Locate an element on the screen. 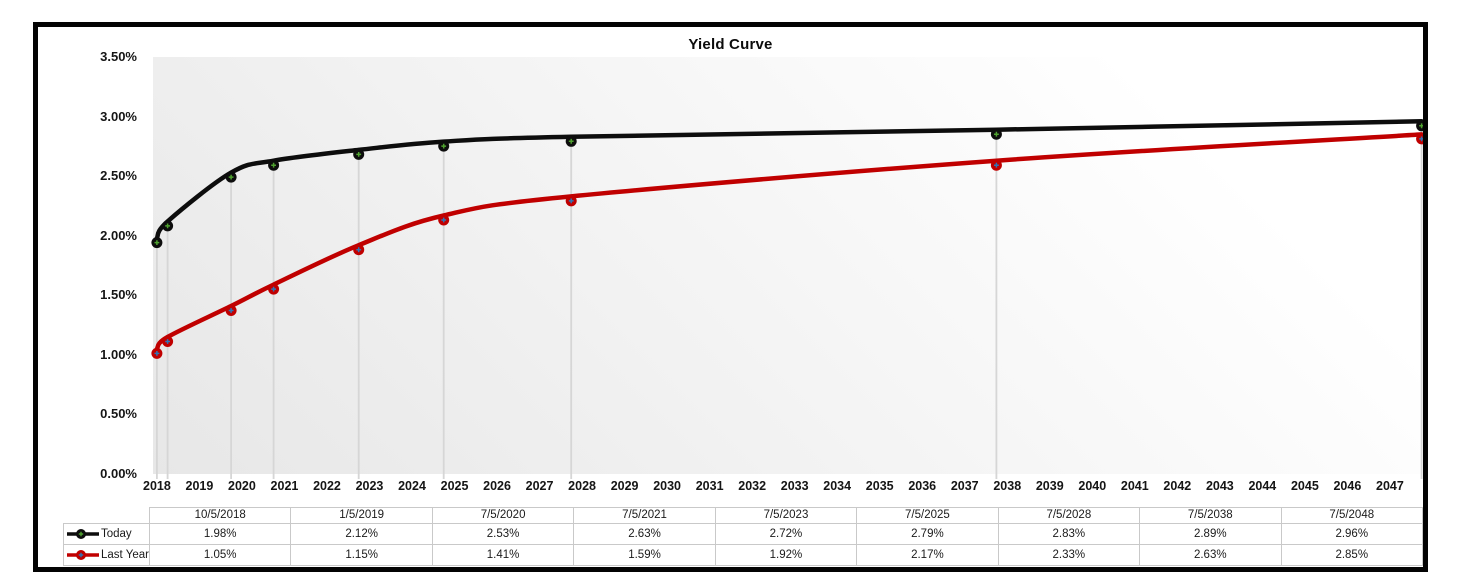 This screenshot has width=1462, height=586. x-axis-label: 2038 is located at coordinates (1007, 486).